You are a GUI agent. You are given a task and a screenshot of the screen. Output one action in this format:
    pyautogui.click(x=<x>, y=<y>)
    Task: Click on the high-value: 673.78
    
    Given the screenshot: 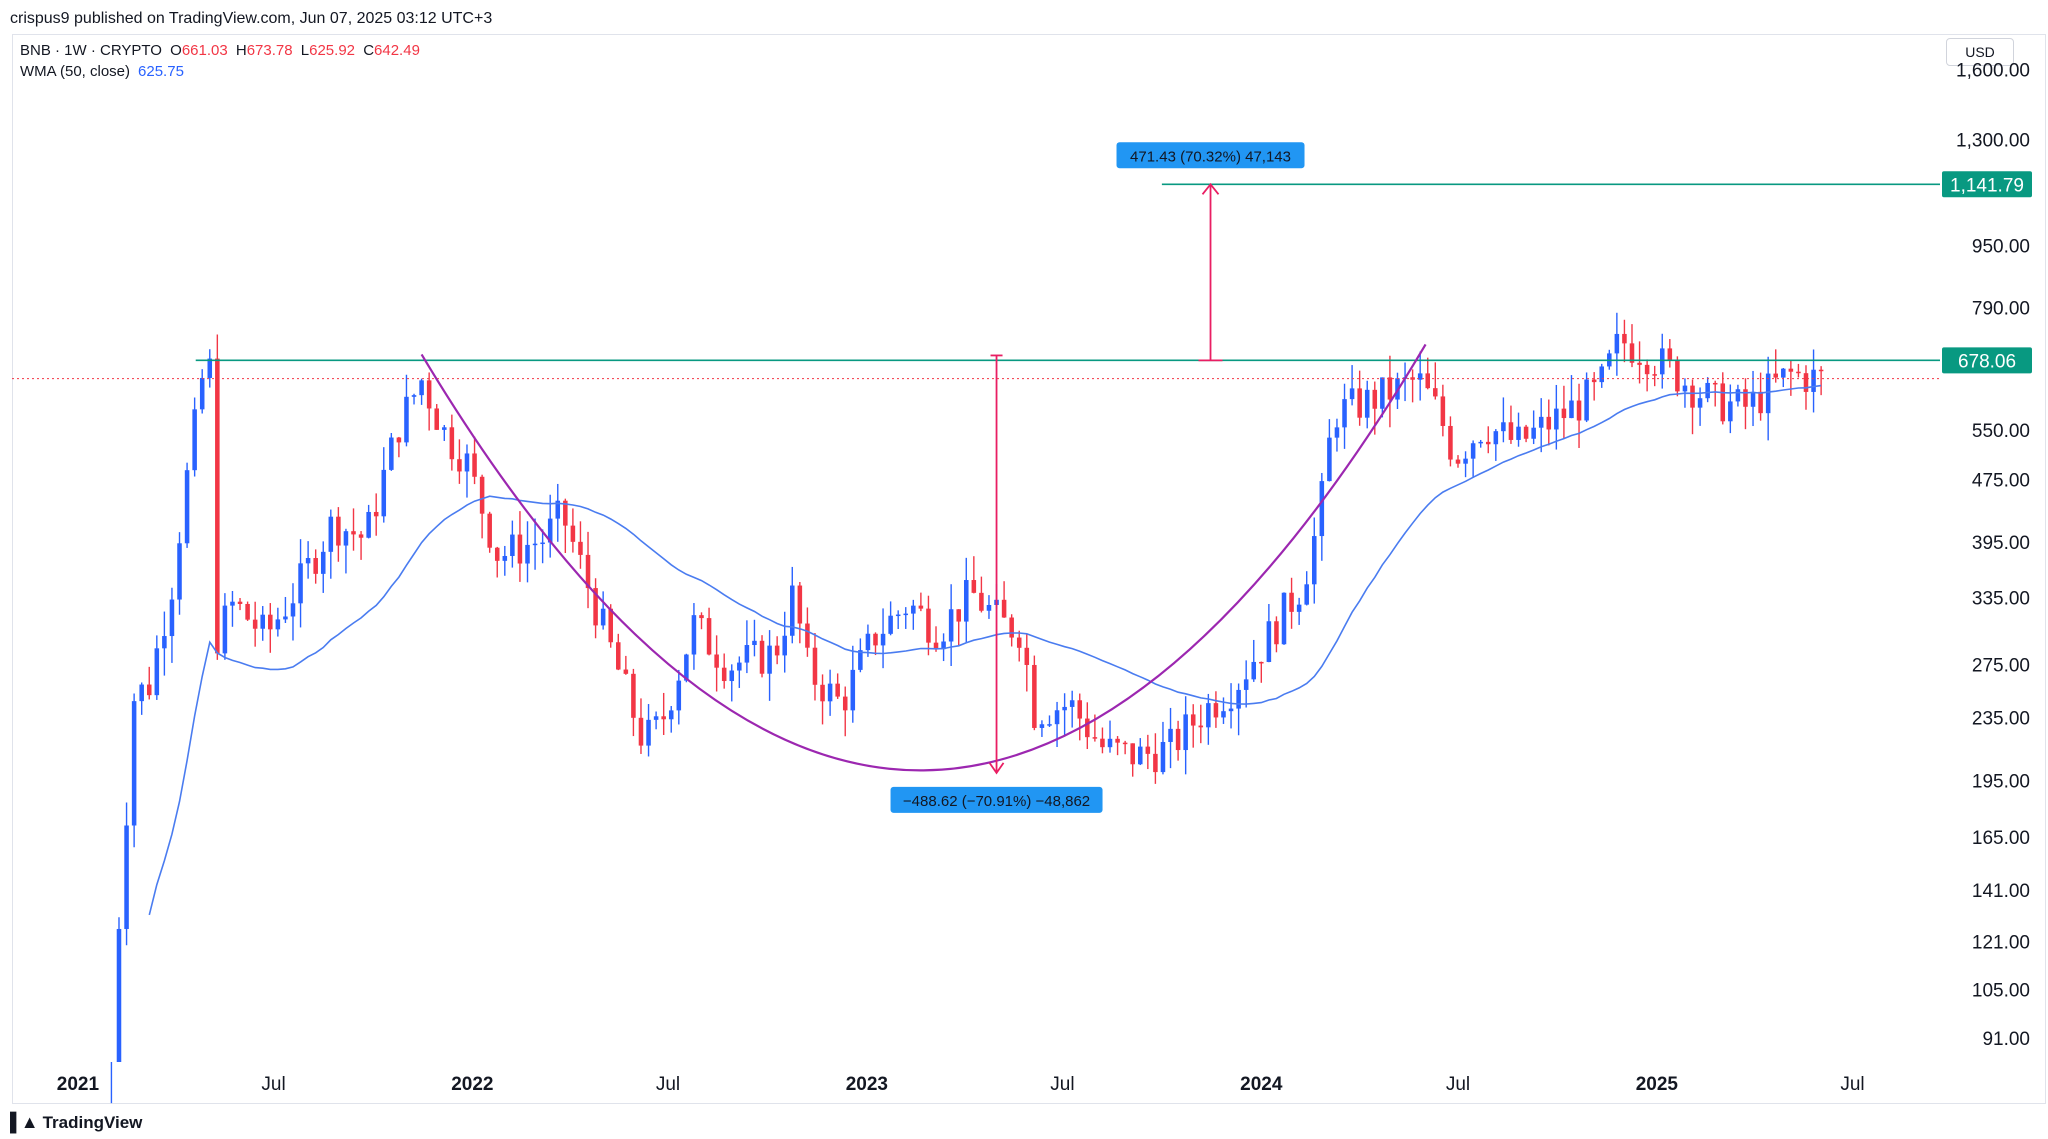 What is the action you would take?
    pyautogui.click(x=269, y=50)
    